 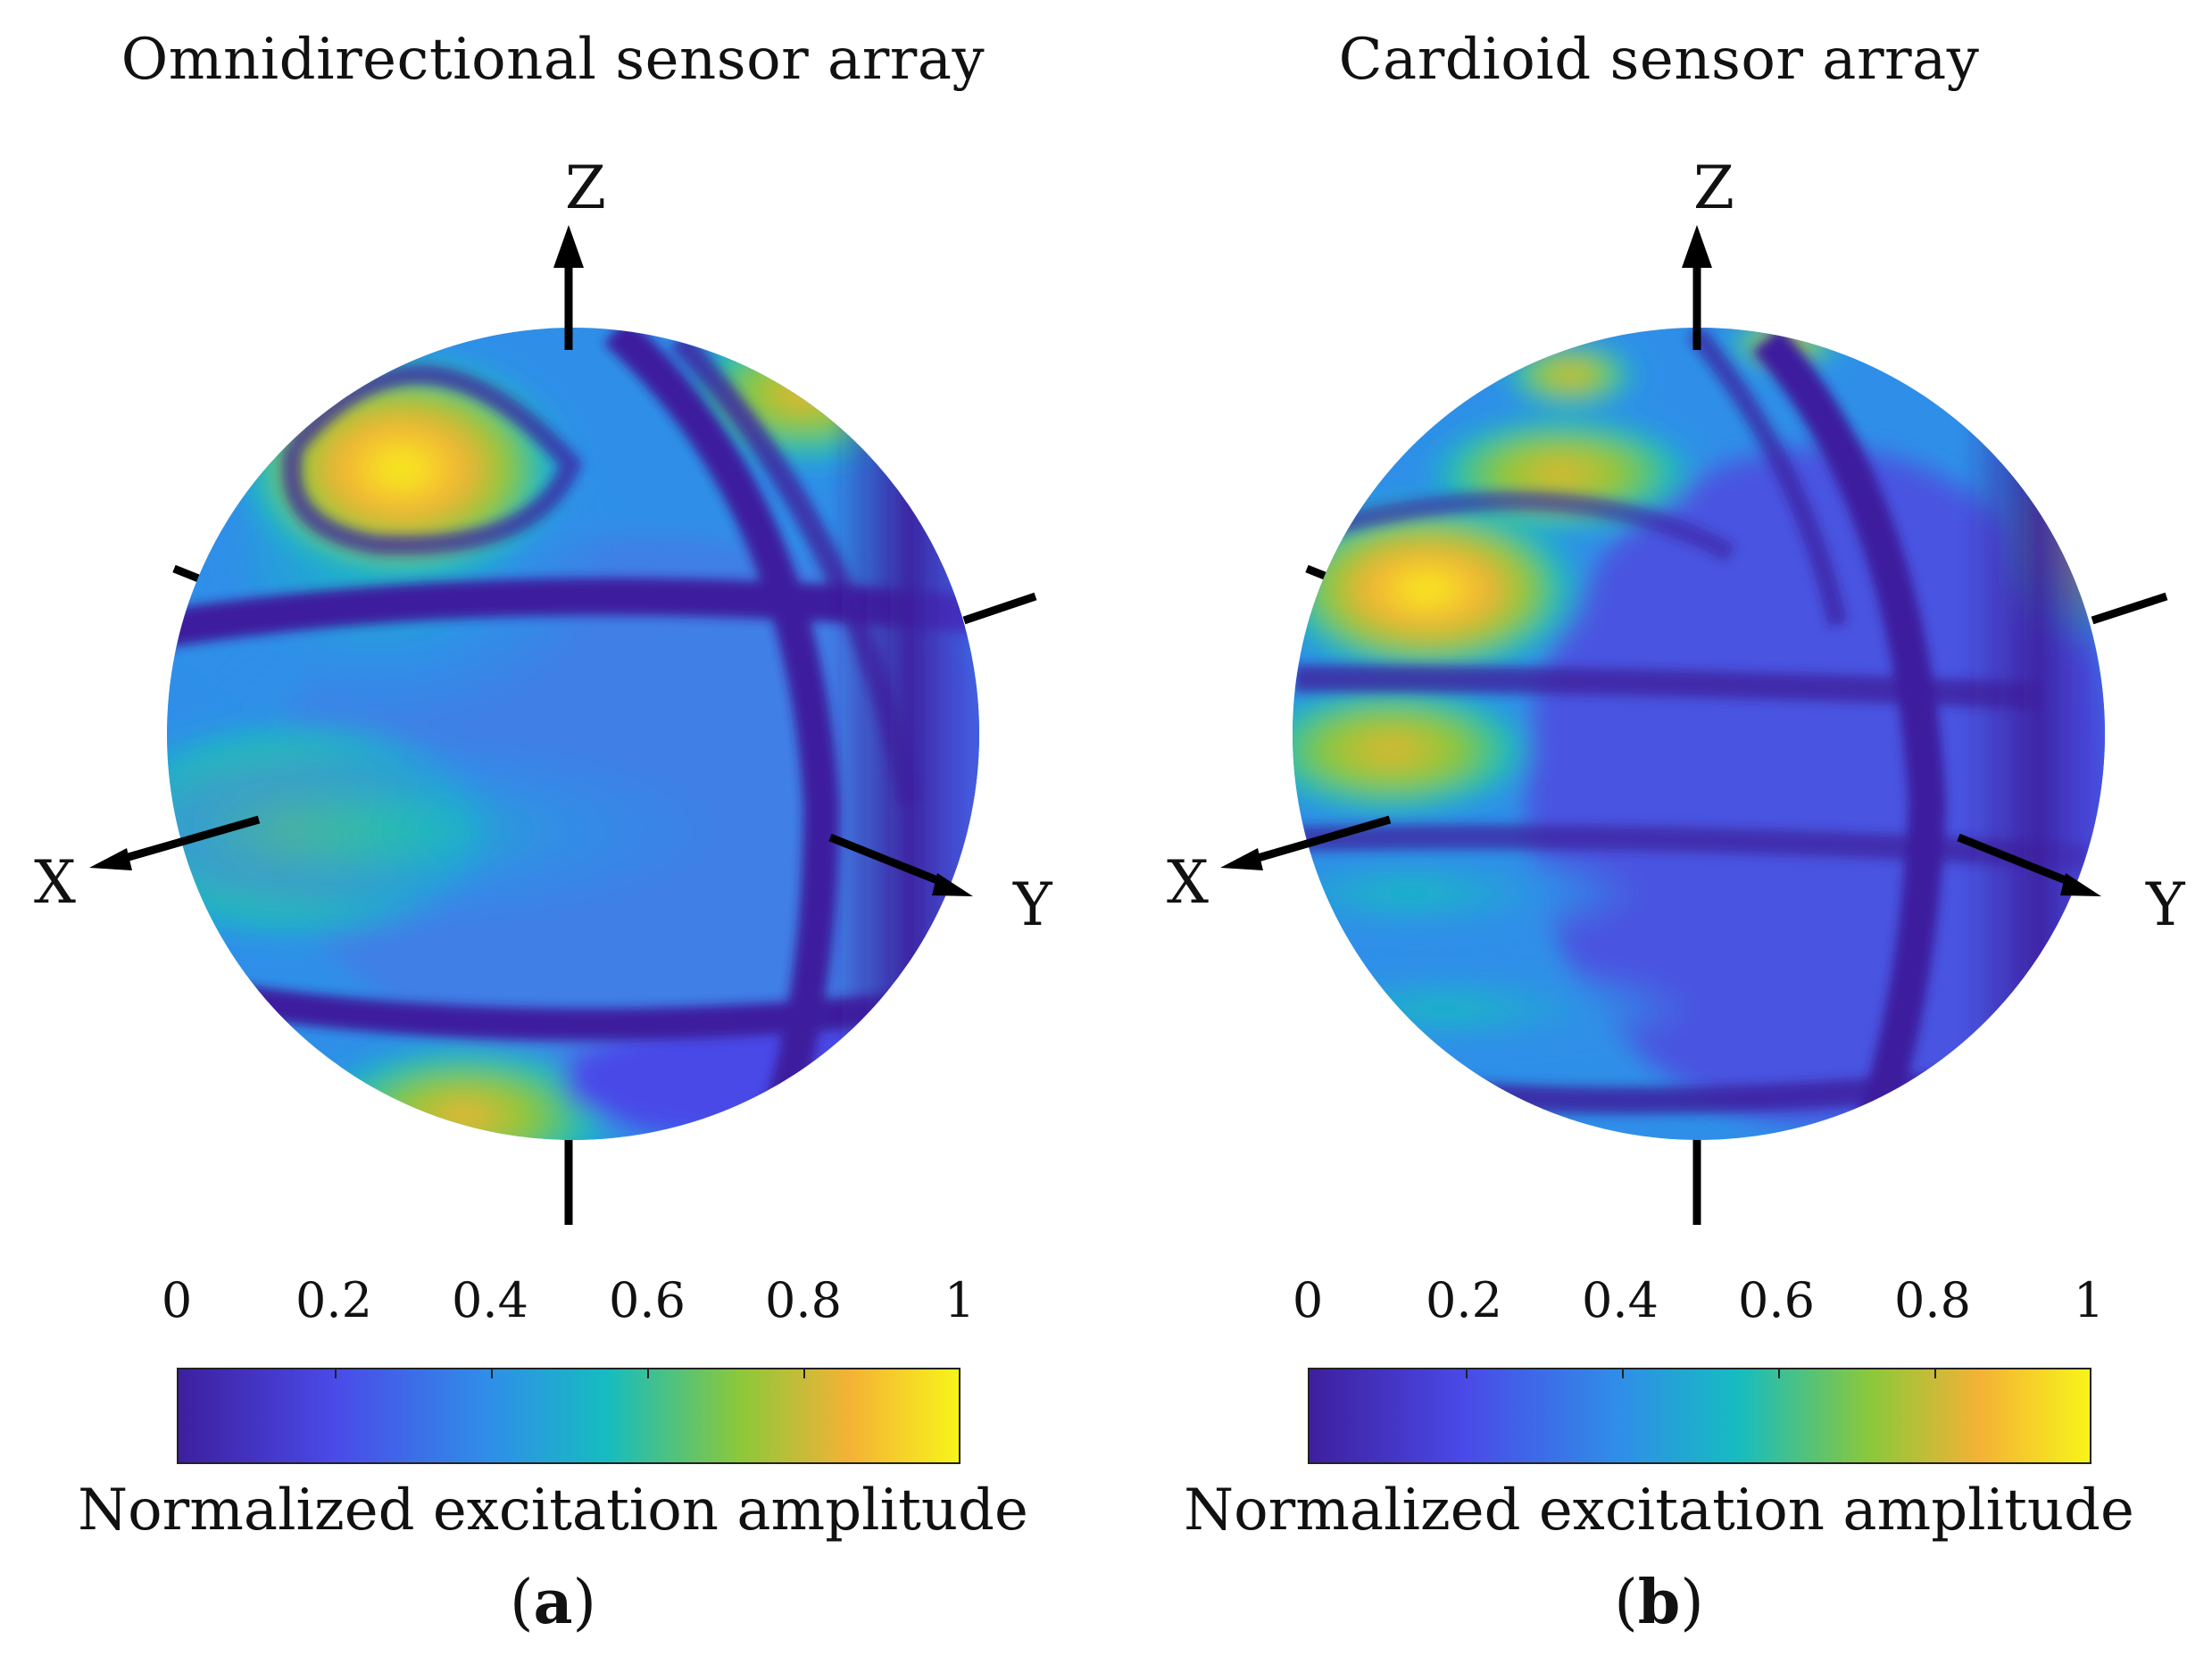 I want to click on axis-label-z-b: Z, so click(x=1713, y=188).